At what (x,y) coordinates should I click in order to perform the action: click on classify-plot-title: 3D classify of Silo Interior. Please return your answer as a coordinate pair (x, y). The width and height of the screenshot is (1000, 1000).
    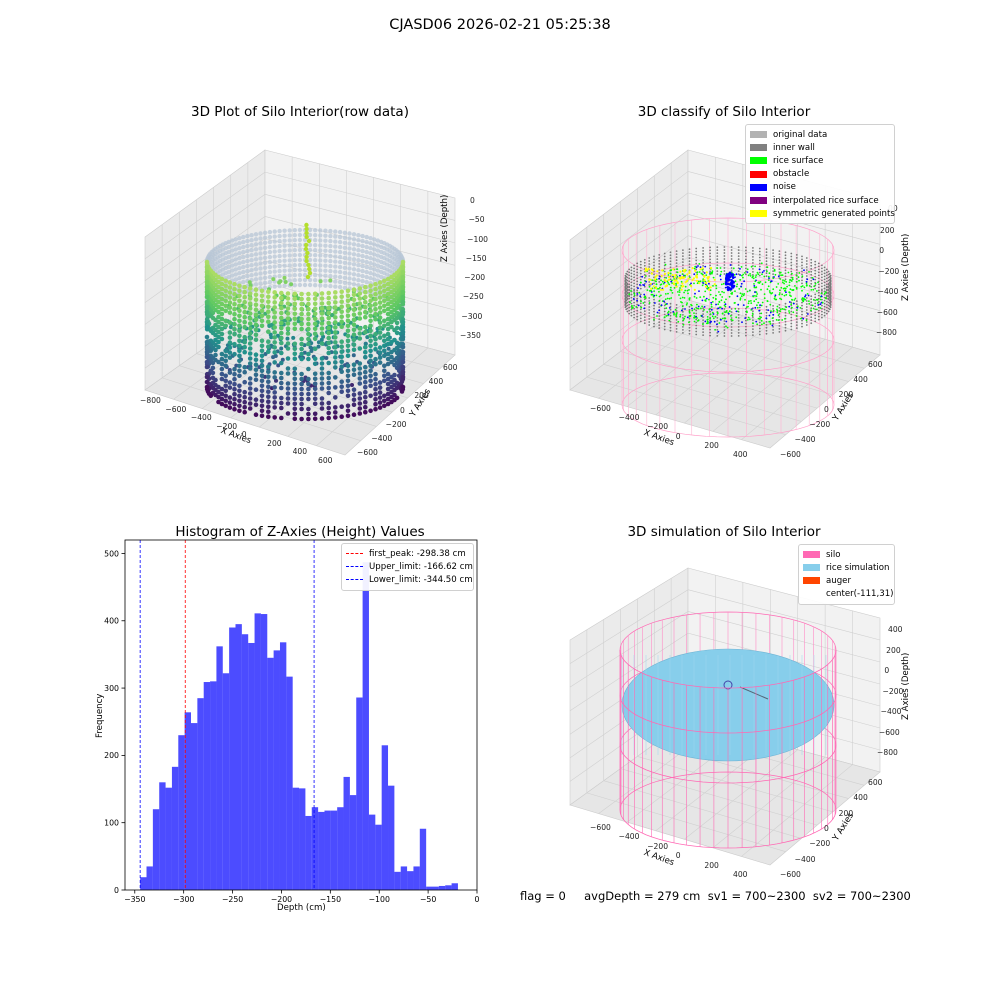
    Looking at the image, I should click on (724, 112).